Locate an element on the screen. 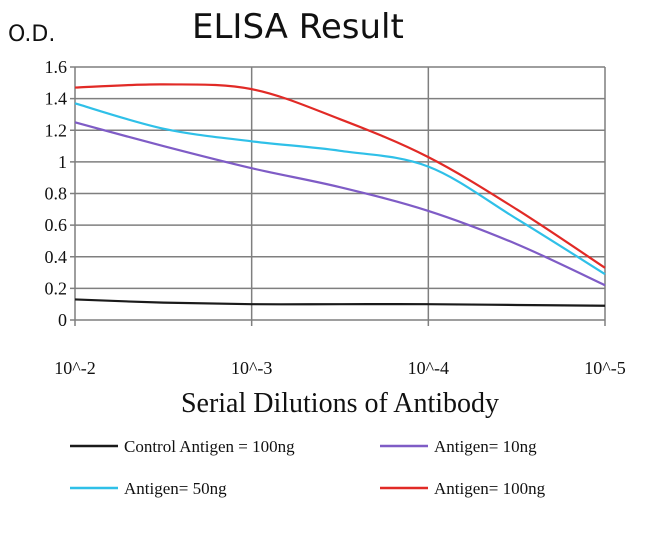 The width and height of the screenshot is (650, 542). y-tick-label: 1.2 is located at coordinates (56, 130).